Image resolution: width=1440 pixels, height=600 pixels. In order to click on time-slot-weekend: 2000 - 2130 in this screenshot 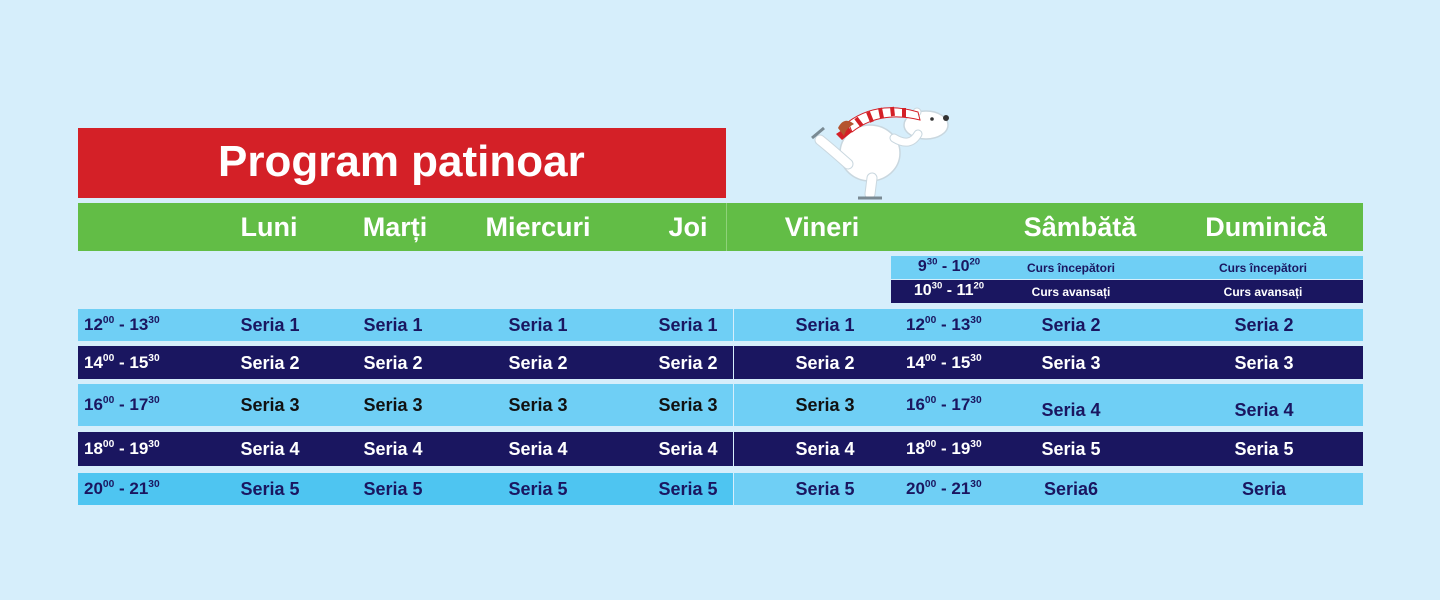, I will do `click(944, 488)`.